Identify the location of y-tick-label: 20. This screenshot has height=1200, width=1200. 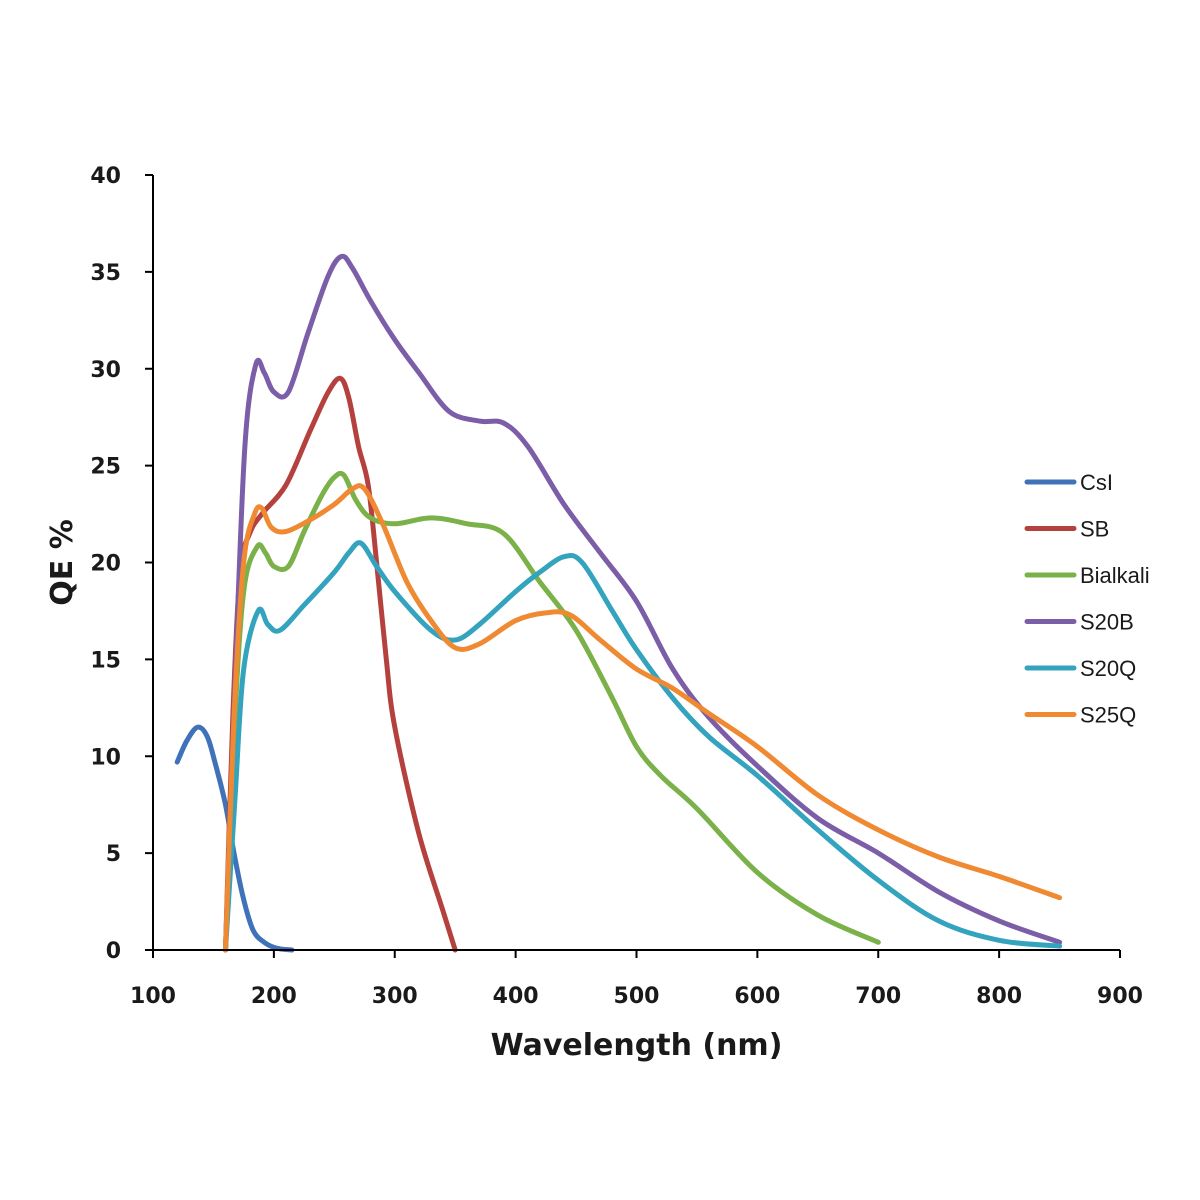
(105, 564).